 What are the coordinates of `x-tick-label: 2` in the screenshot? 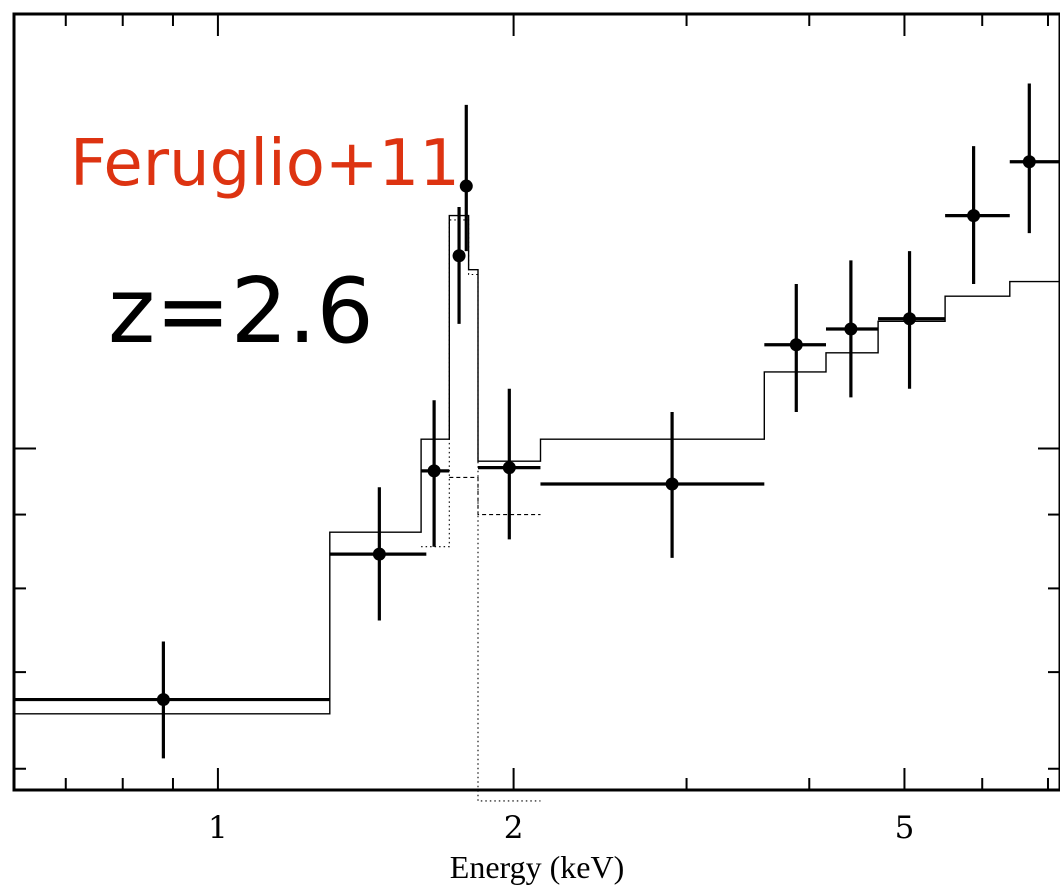 It's located at (514, 828).